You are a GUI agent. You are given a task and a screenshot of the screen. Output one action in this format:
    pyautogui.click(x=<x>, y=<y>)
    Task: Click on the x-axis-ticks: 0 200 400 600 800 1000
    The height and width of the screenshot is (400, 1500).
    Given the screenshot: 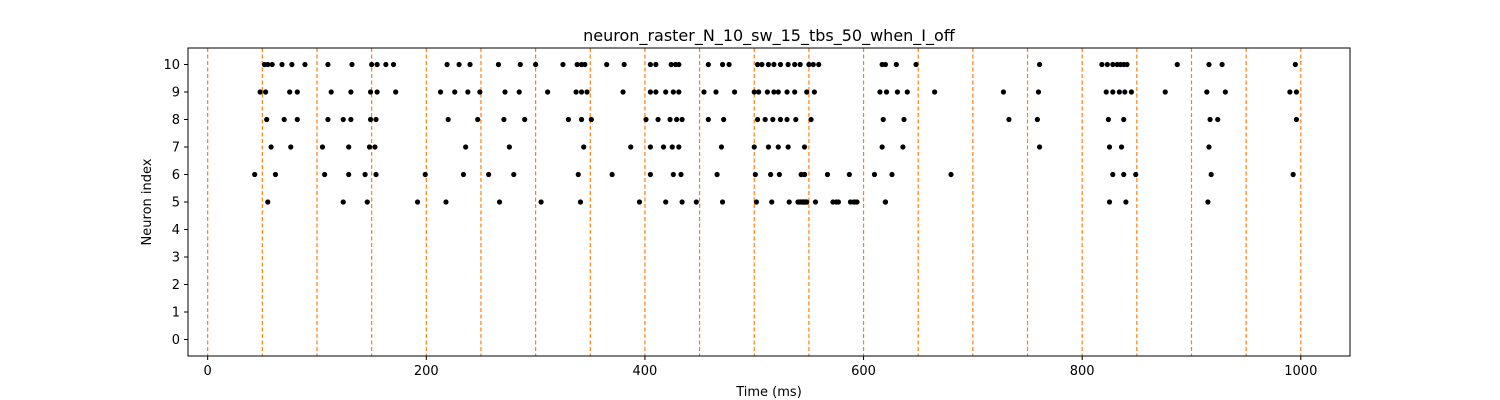 What is the action you would take?
    pyautogui.click(x=760, y=367)
    